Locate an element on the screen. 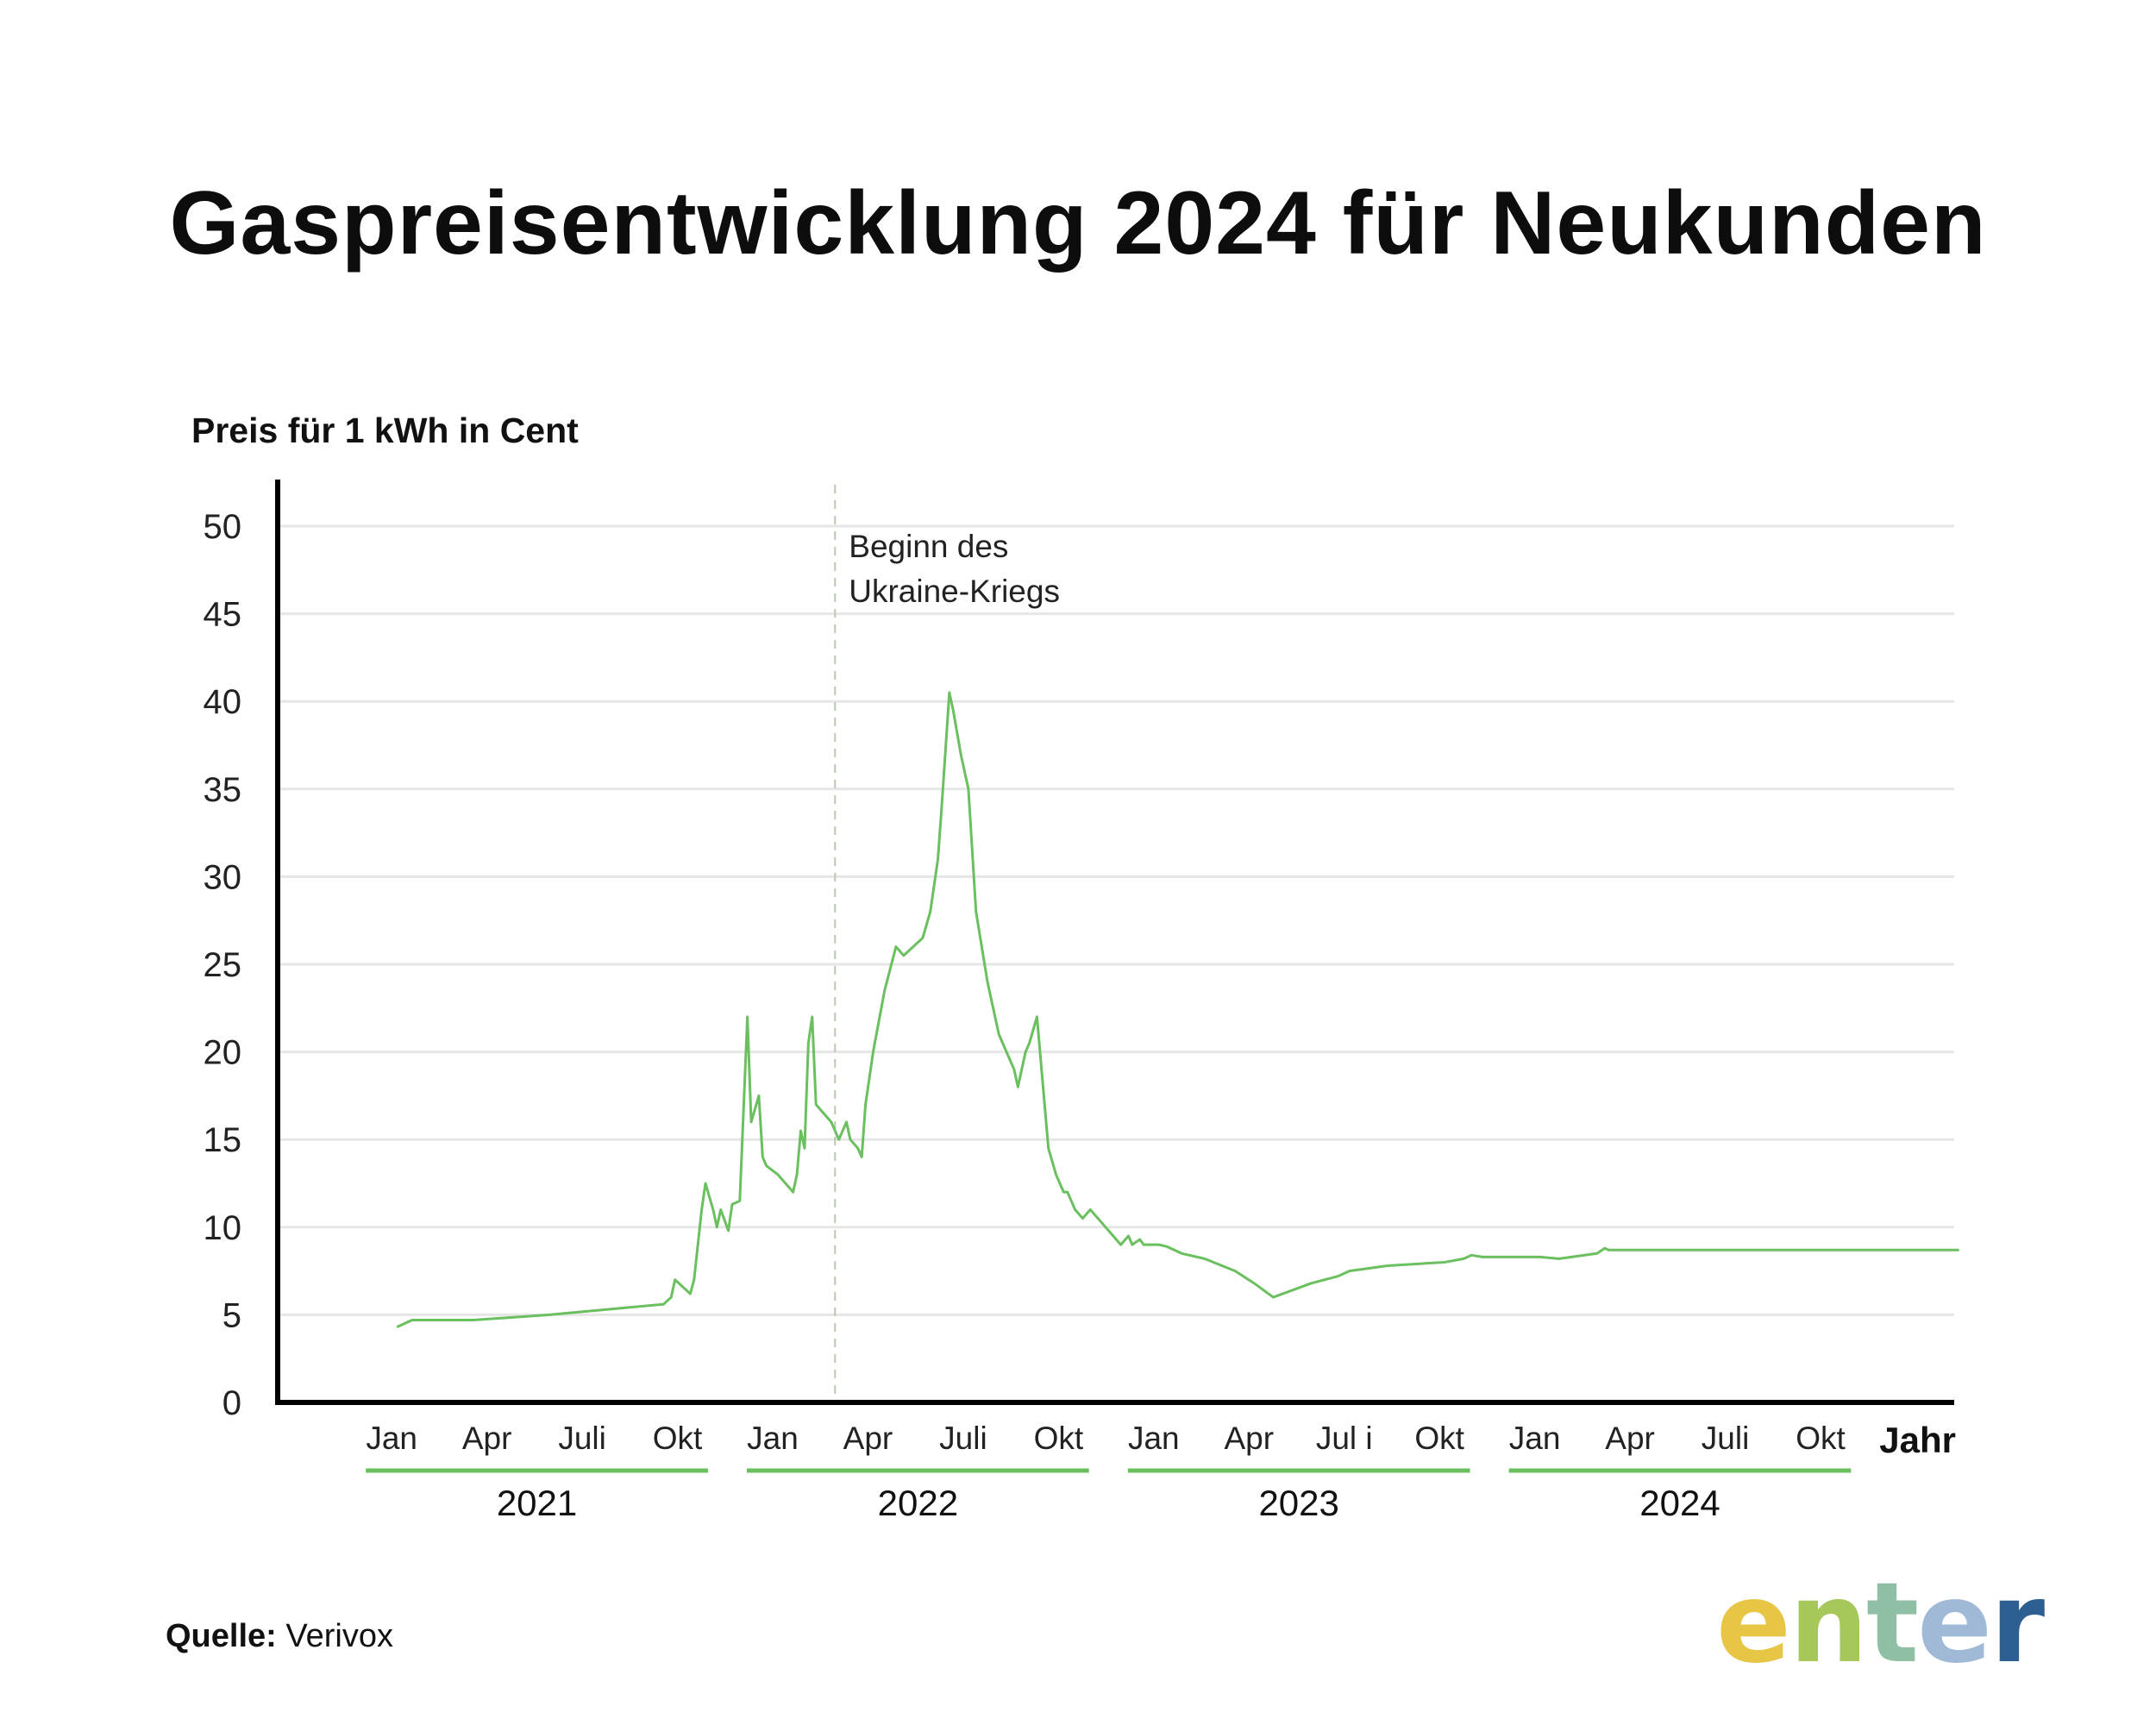 The height and width of the screenshot is (1725, 2156). y-tick-label: 30 is located at coordinates (223, 877).